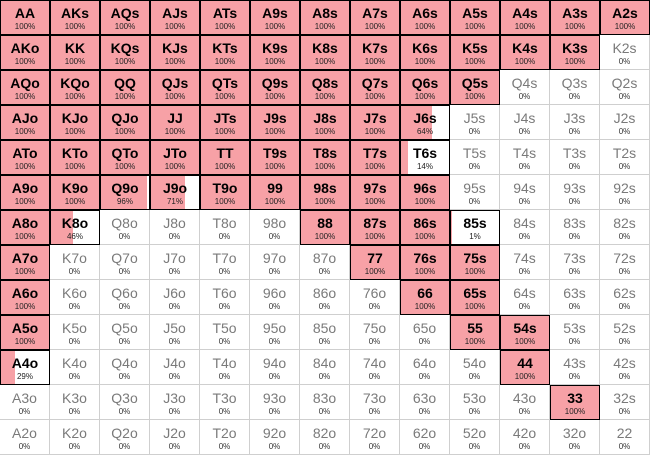 Image resolution: width=650 pixels, height=455 pixels. What do you see at coordinates (225, 437) in the screenshot?
I see `hand-cell-t2o: T2o 0%` at bounding box center [225, 437].